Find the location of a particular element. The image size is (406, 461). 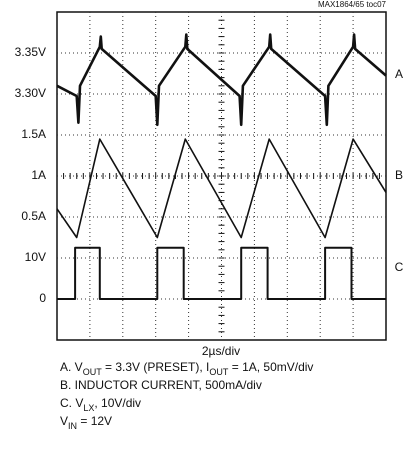

y-tick-label: 3.35V is located at coordinates (30, 52).